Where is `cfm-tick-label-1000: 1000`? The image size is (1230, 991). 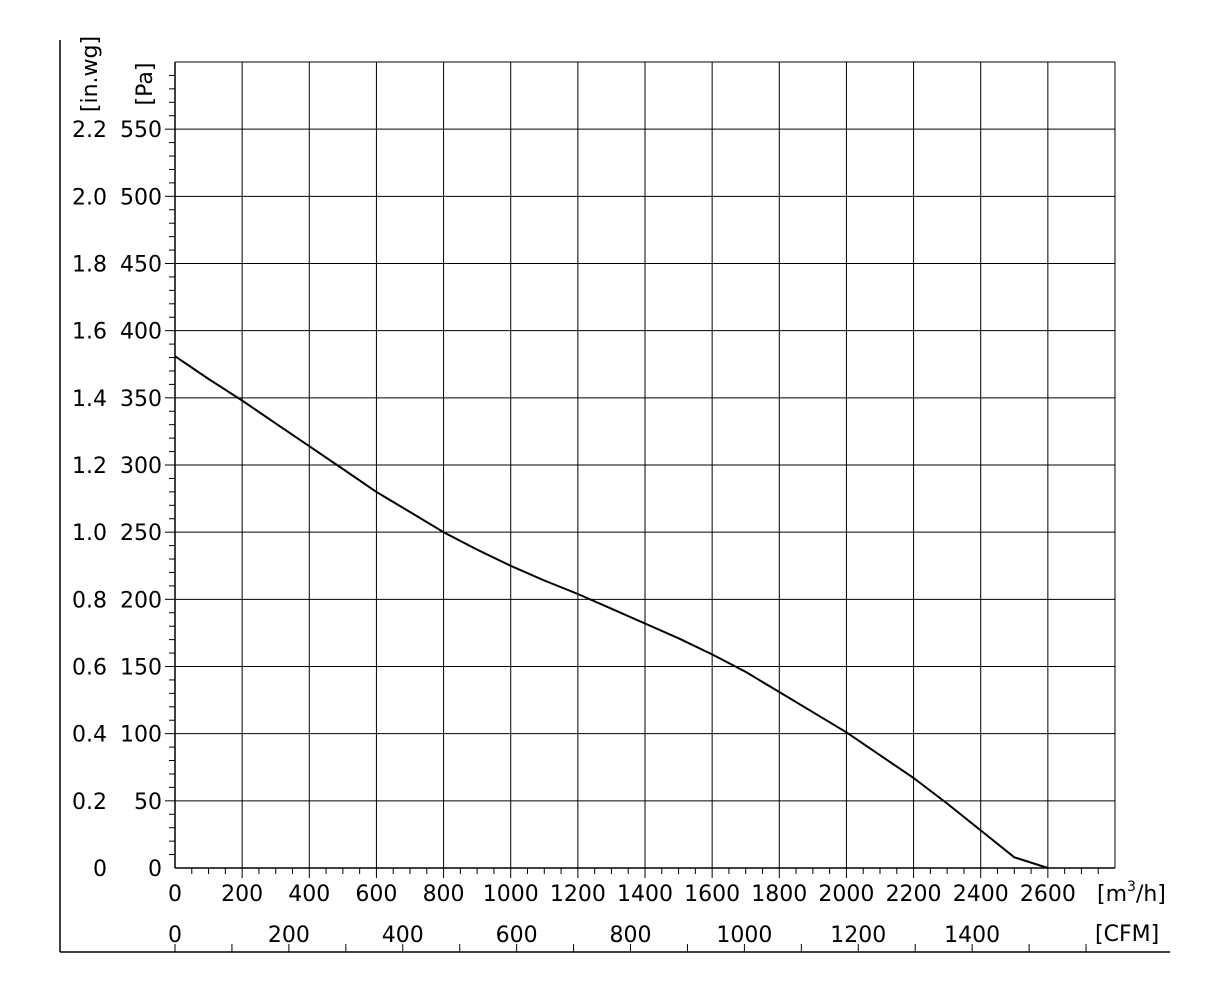
cfm-tick-label-1000: 1000 is located at coordinates (744, 935).